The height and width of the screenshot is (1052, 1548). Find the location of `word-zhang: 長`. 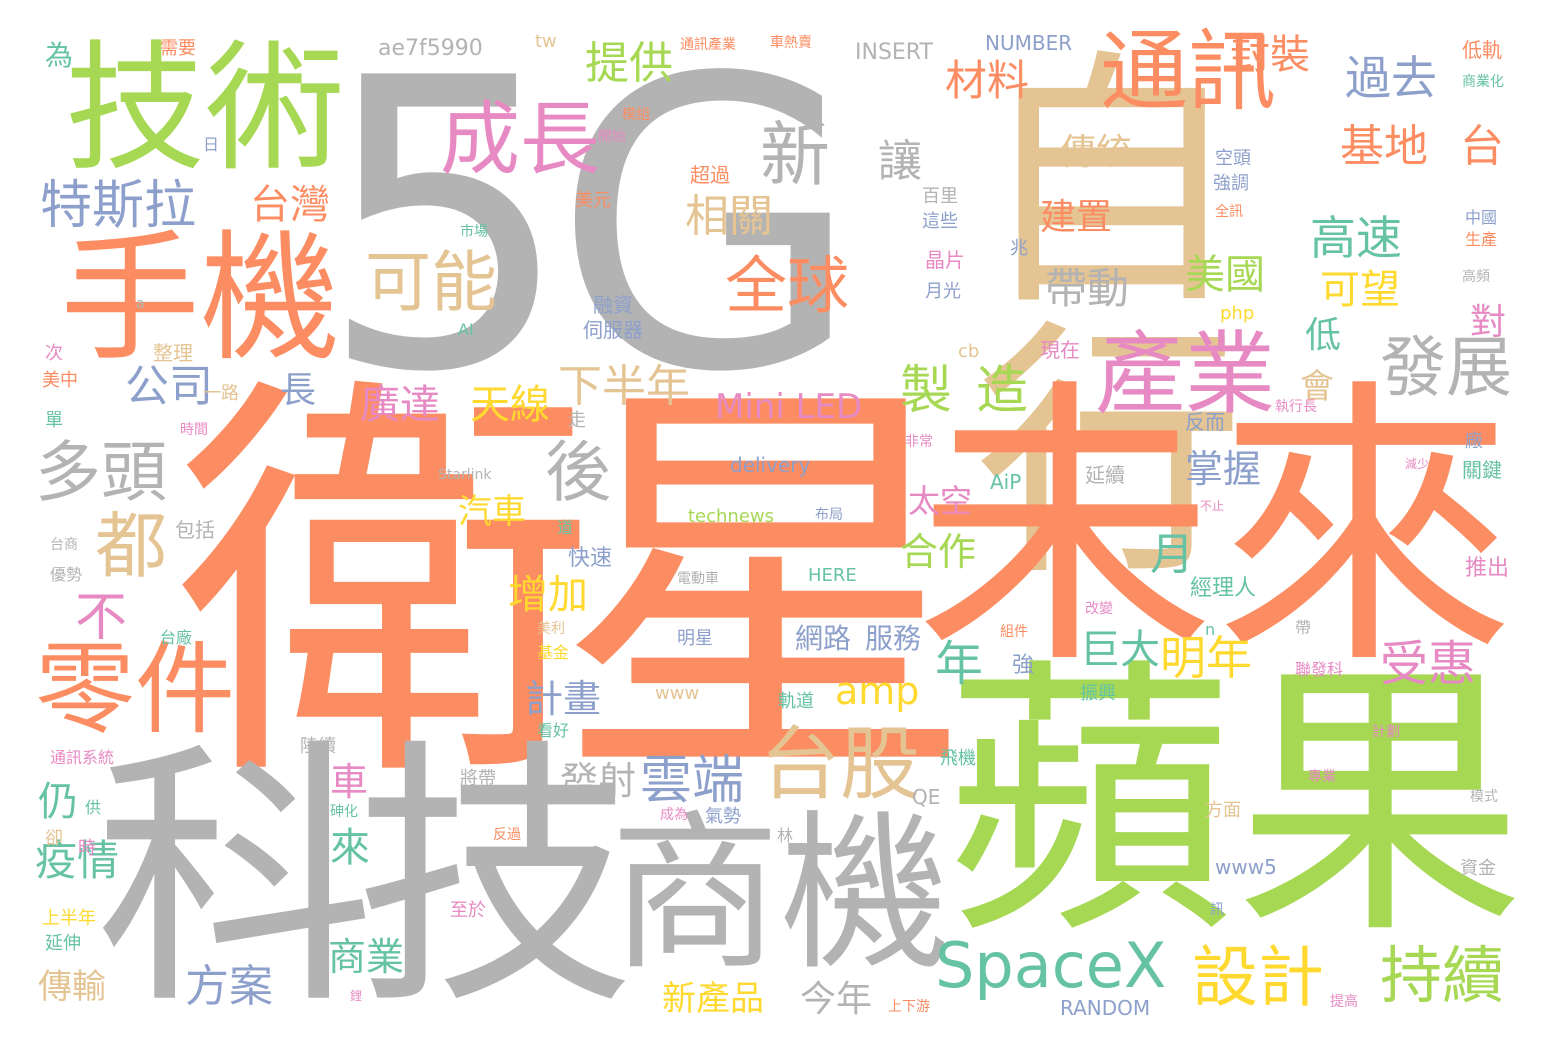

word-zhang: 長 is located at coordinates (298, 390).